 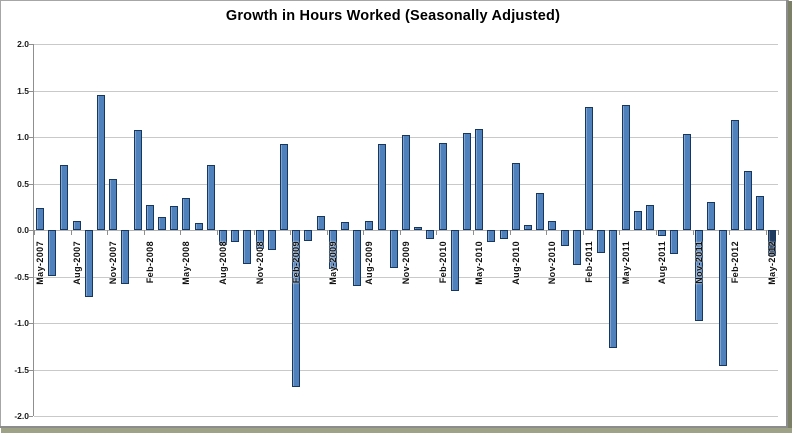 What do you see at coordinates (759, 213) in the screenshot?
I see `bar-Apr-2012` at bounding box center [759, 213].